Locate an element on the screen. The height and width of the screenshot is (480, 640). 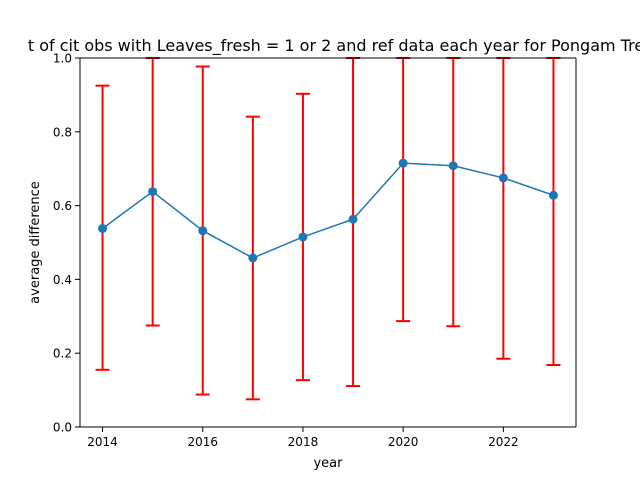
data-line-layer is located at coordinates (328, 210).